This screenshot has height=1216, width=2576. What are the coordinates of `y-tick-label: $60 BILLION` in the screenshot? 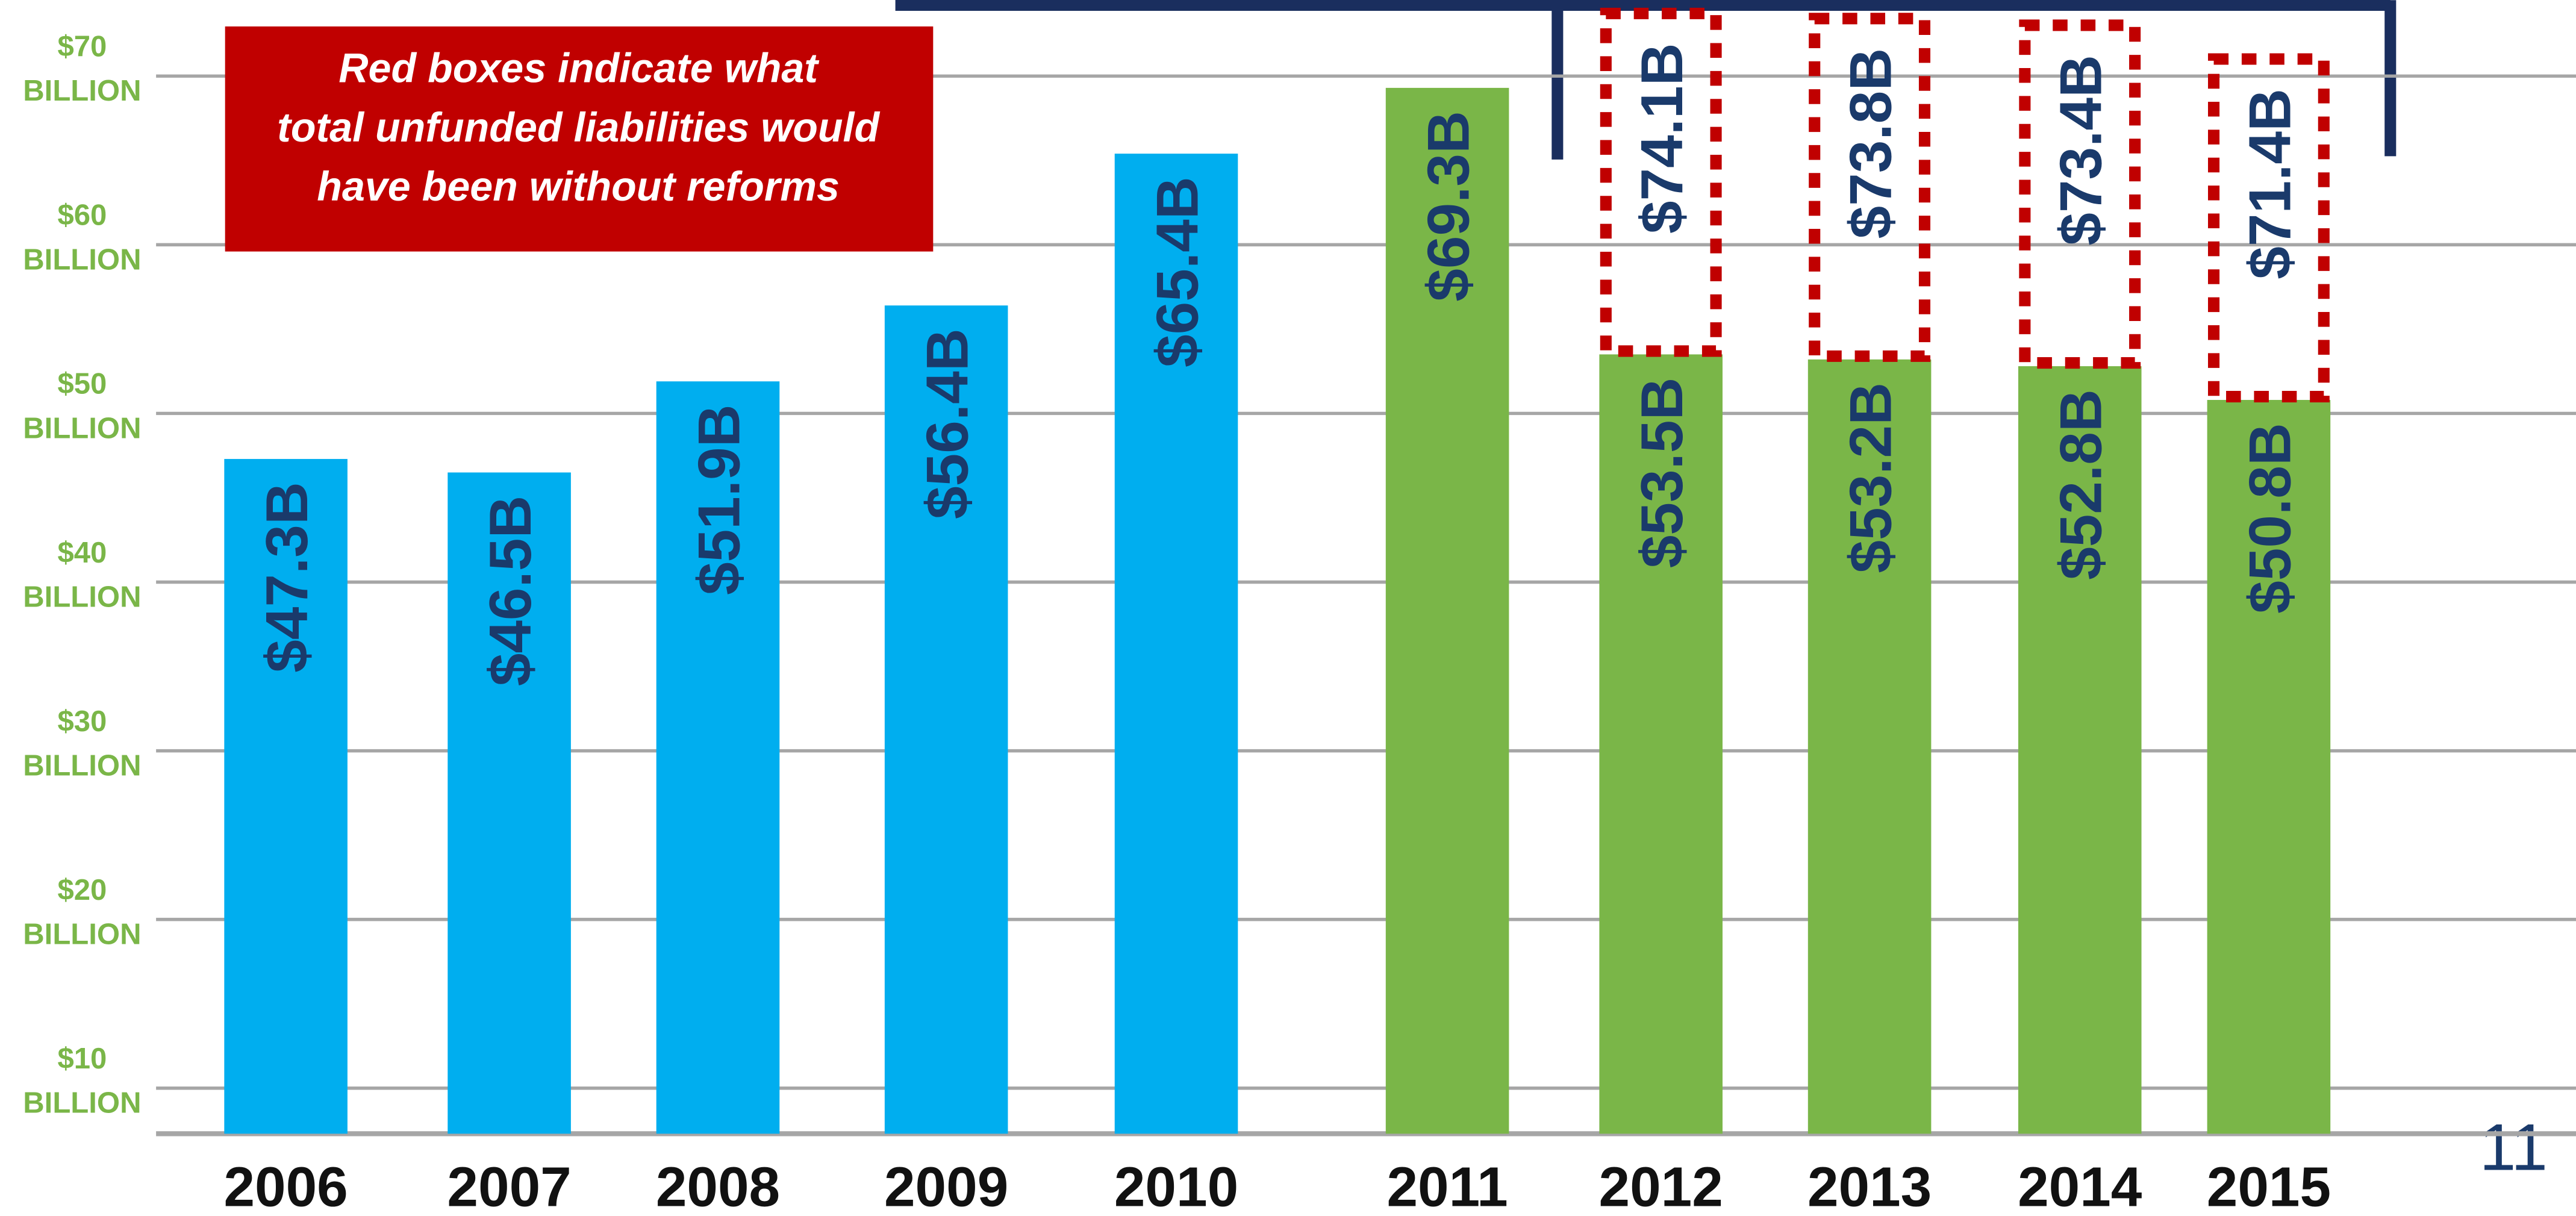 It's located at (82, 237).